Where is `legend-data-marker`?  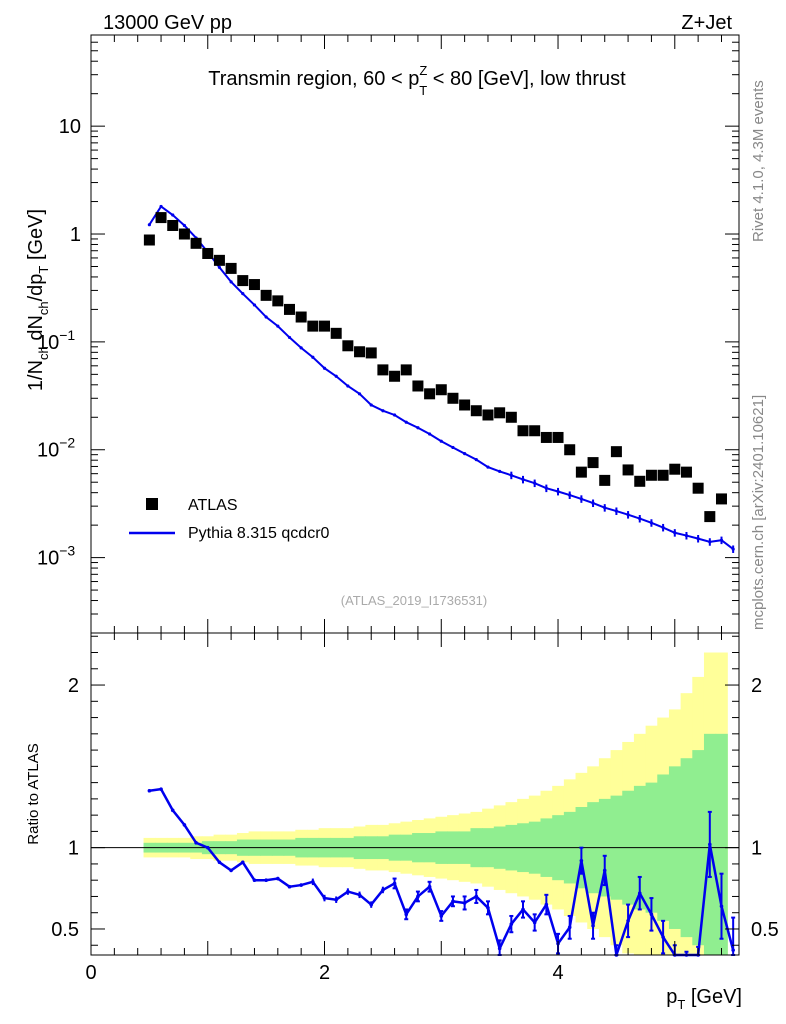 legend-data-marker is located at coordinates (152, 504).